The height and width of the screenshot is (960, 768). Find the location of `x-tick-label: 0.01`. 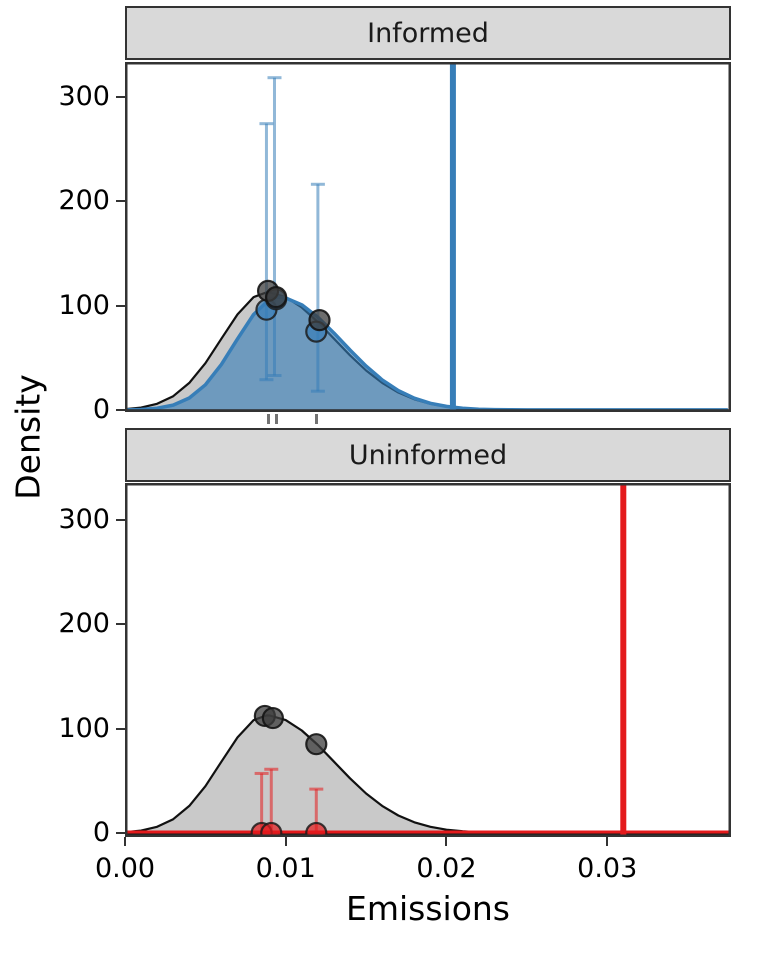

x-tick-label: 0.01 is located at coordinates (285, 868).